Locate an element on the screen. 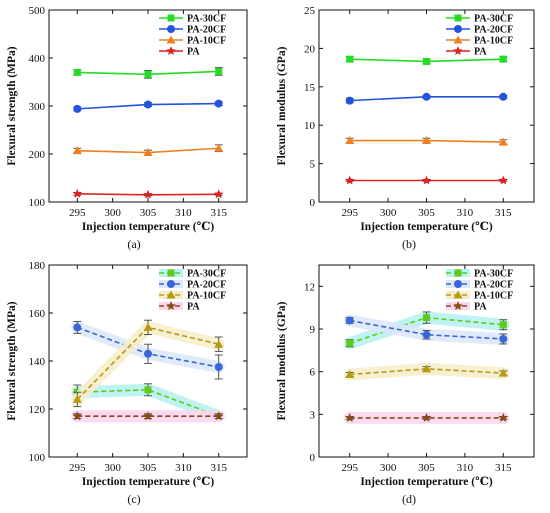 The image size is (550, 513). y-tick-label: 500 is located at coordinates (37, 11).